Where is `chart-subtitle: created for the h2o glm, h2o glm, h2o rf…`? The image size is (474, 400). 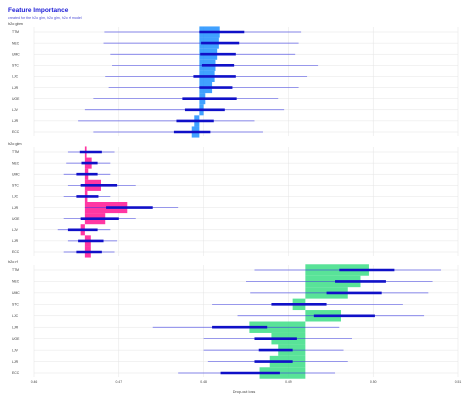
chart-subtitle: created for the h2o glm, h2o glm, h2o rf… is located at coordinates (45, 18).